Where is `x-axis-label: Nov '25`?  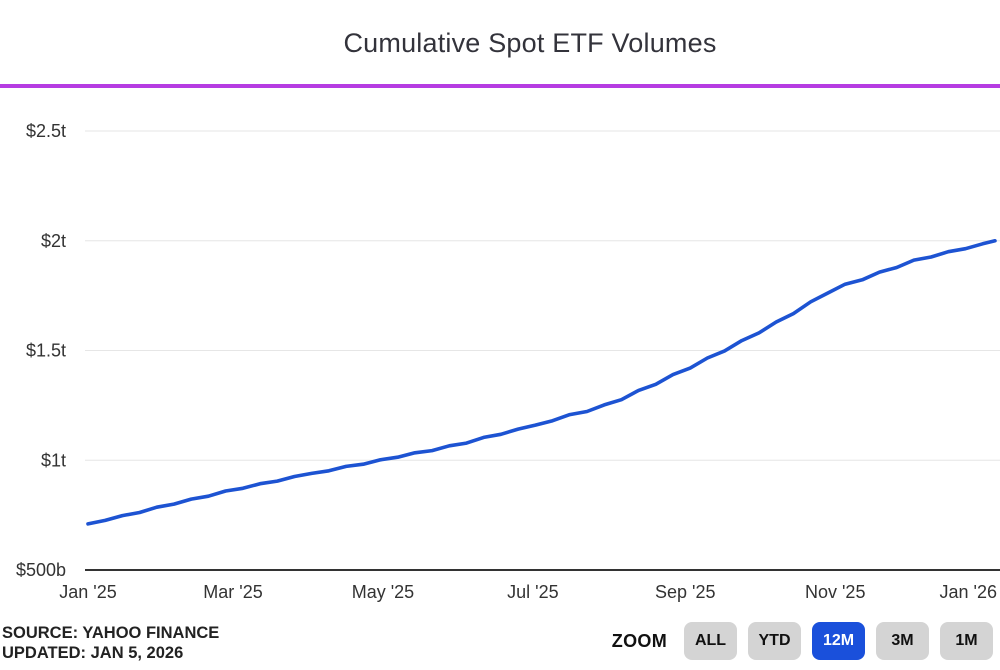
x-axis-label: Nov '25 is located at coordinates (835, 592).